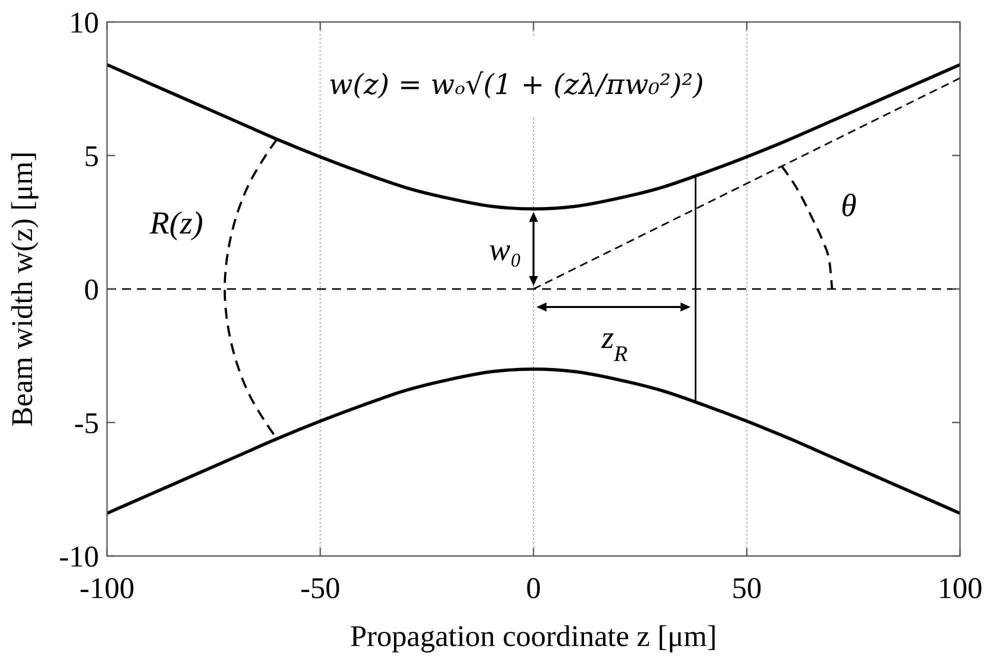  What do you see at coordinates (91, 156) in the screenshot?
I see `y-tick-label: 5` at bounding box center [91, 156].